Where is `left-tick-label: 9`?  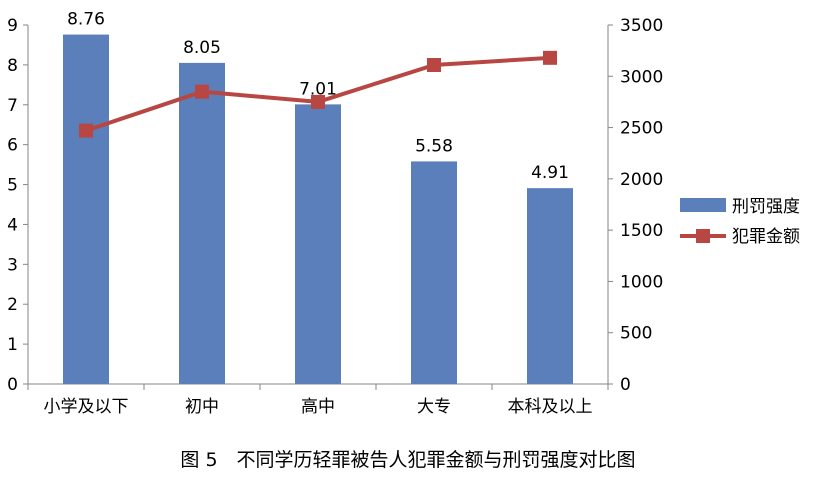 left-tick-label: 9 is located at coordinates (12, 26).